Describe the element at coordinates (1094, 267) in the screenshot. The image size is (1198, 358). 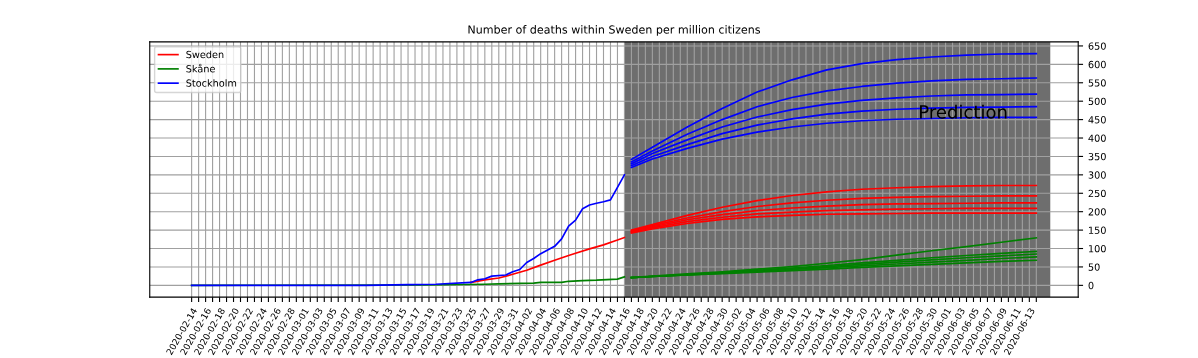
I see `y-tick-label: 50` at that location.